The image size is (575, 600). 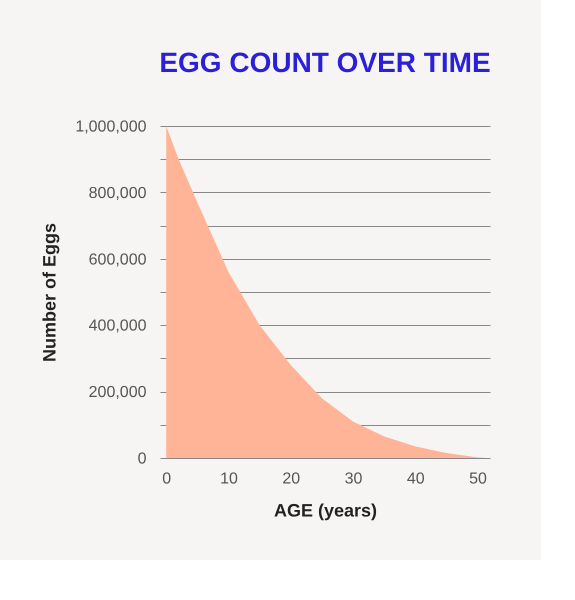 I want to click on x-axis-title: AGE (years), so click(x=326, y=510).